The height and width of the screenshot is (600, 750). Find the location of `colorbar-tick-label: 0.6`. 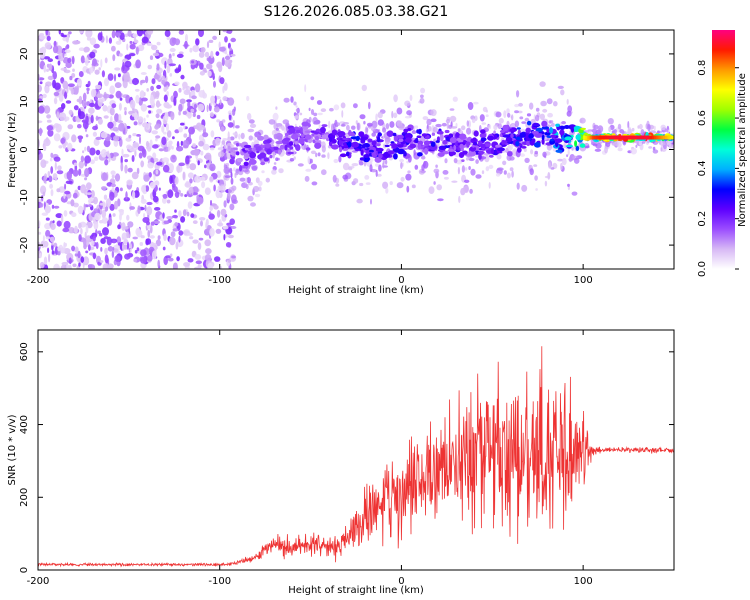

colorbar-tick-label: 0.6 is located at coordinates (702, 118).